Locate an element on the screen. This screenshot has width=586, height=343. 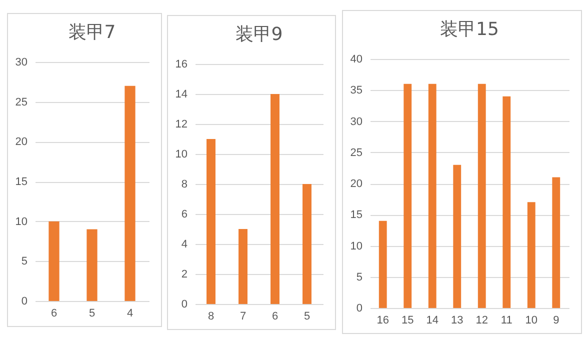
x-tick-label: 4 is located at coordinates (130, 314).